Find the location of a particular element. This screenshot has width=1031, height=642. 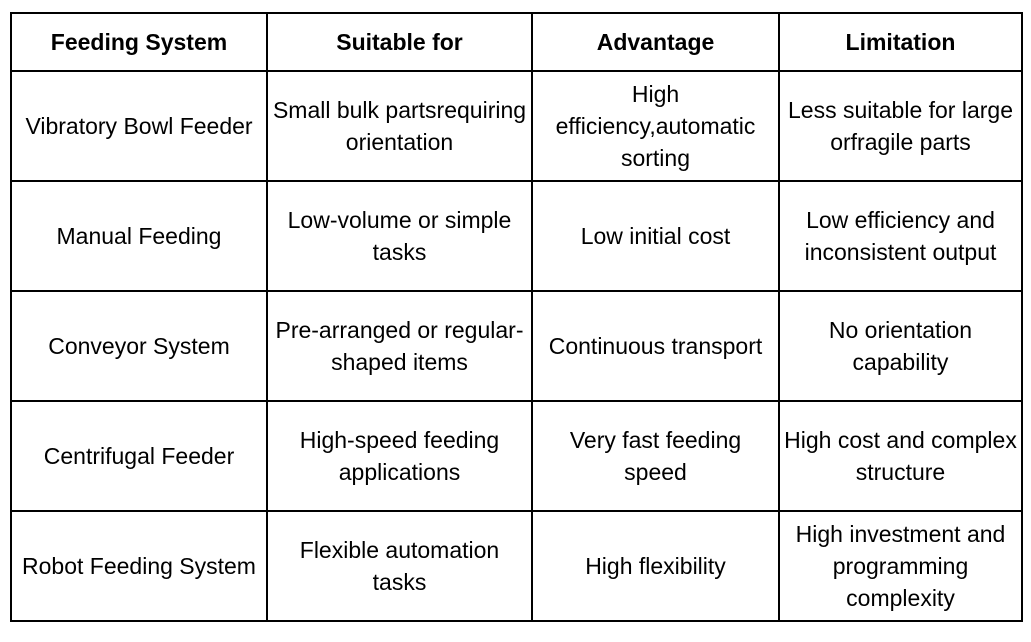

table-cell: Low efficiency and inconsistent output is located at coordinates (900, 236).